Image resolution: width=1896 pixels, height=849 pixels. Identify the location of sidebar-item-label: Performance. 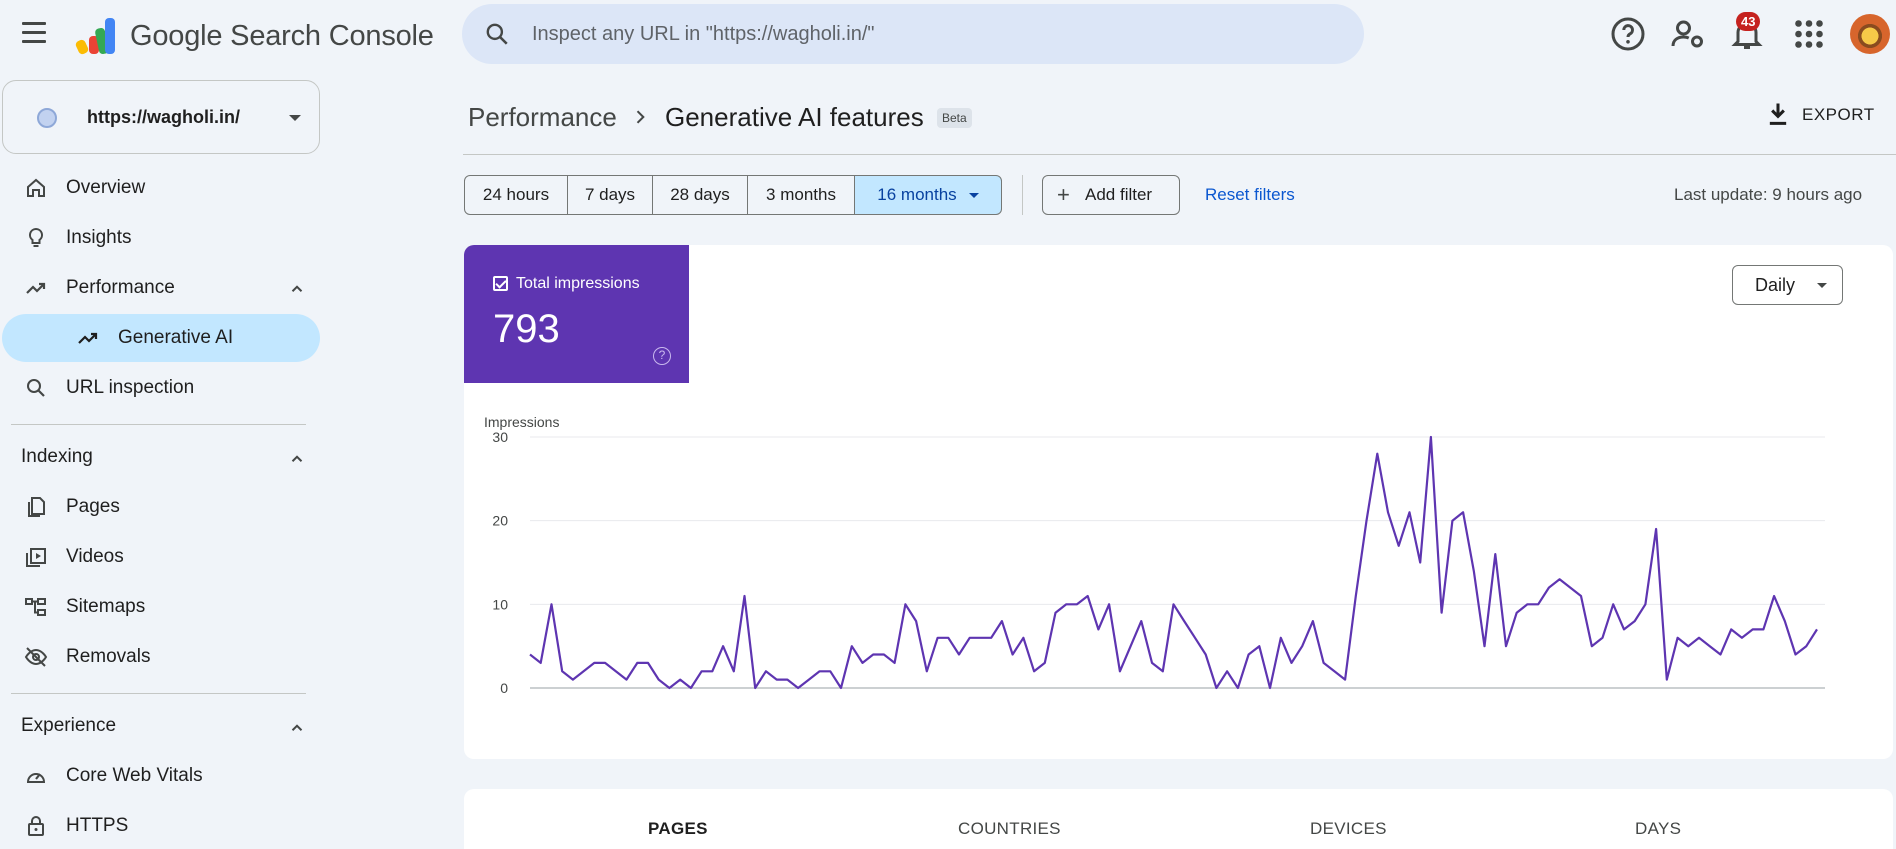
(120, 287).